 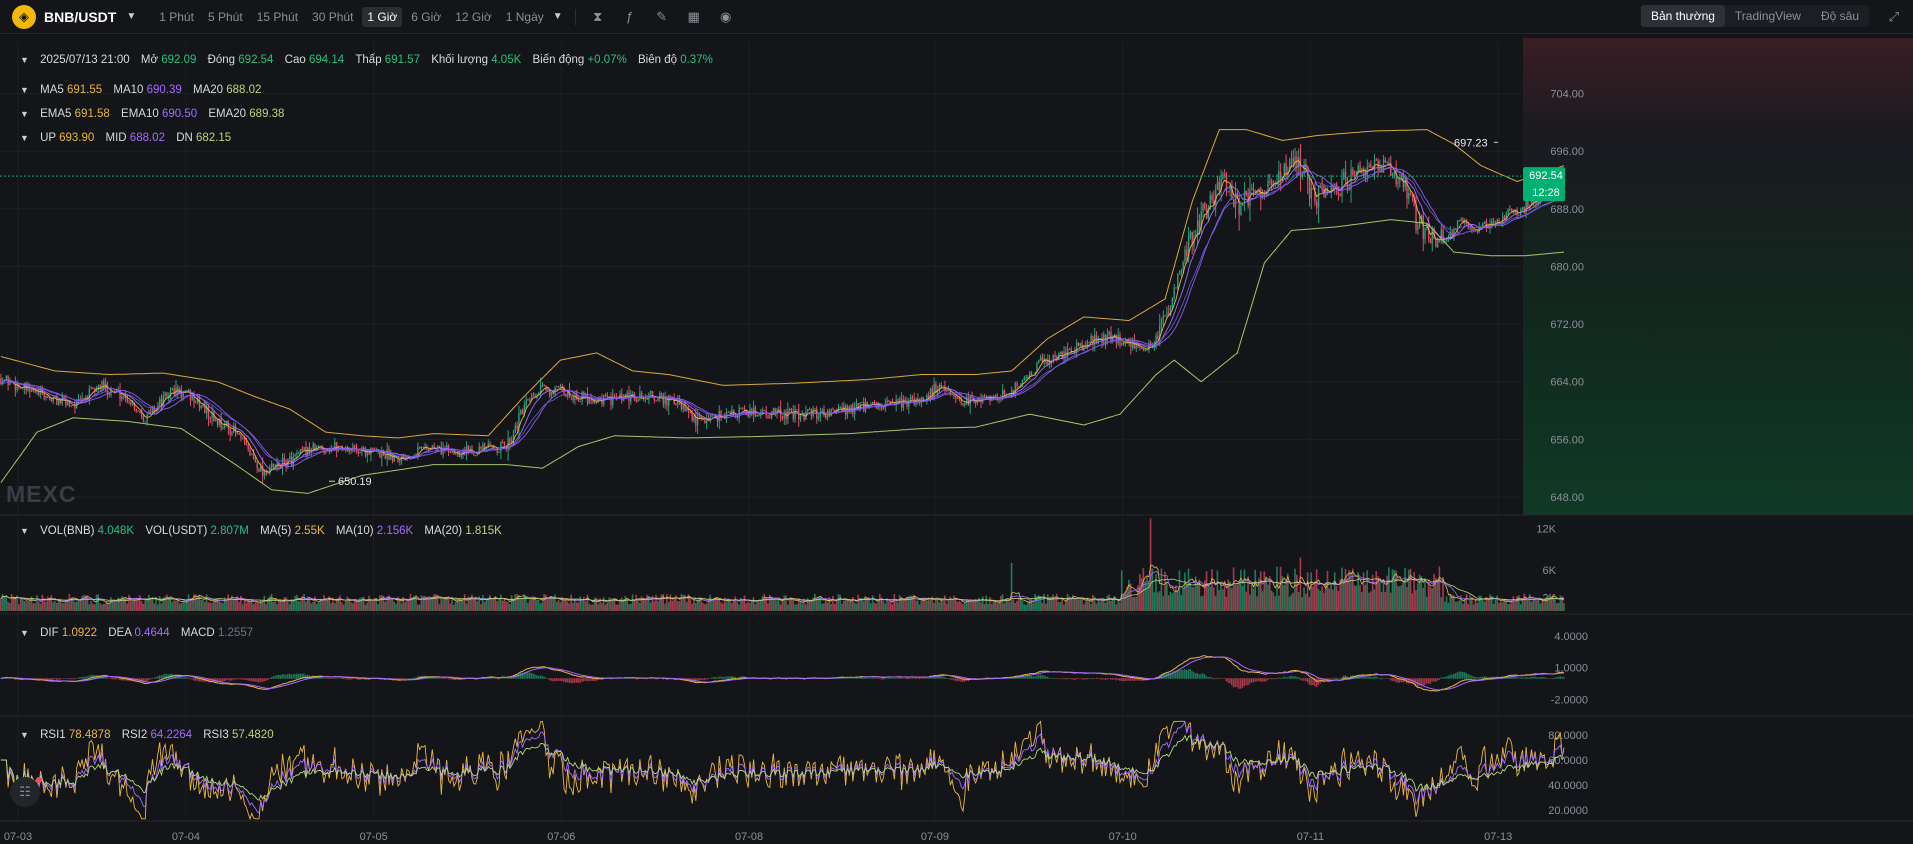 What do you see at coordinates (25, 792) in the screenshot?
I see `indicator-settings-icon: ☷` at bounding box center [25, 792].